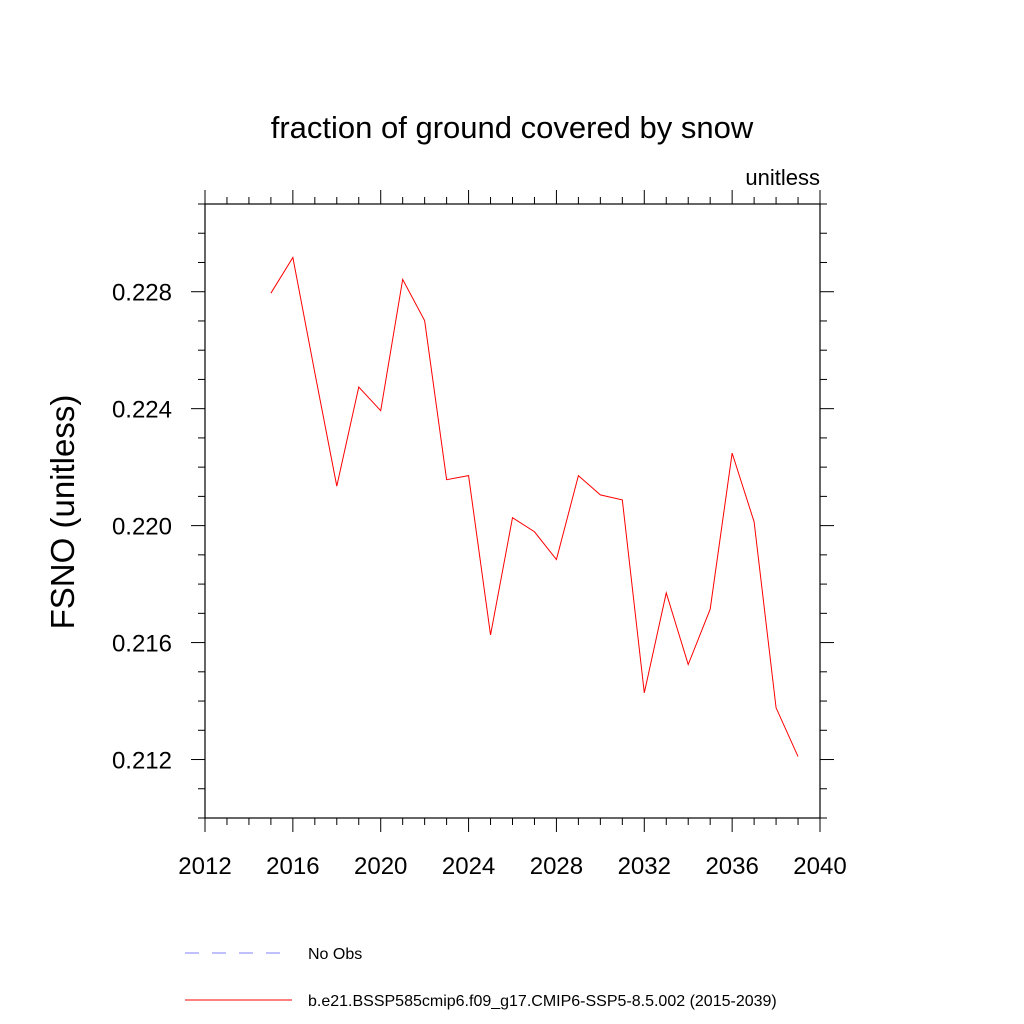  What do you see at coordinates (512, 866) in the screenshot?
I see `x-axis-tick-labels: 2012 2016 2020 2024 2028 2032 2036 2040` at bounding box center [512, 866].